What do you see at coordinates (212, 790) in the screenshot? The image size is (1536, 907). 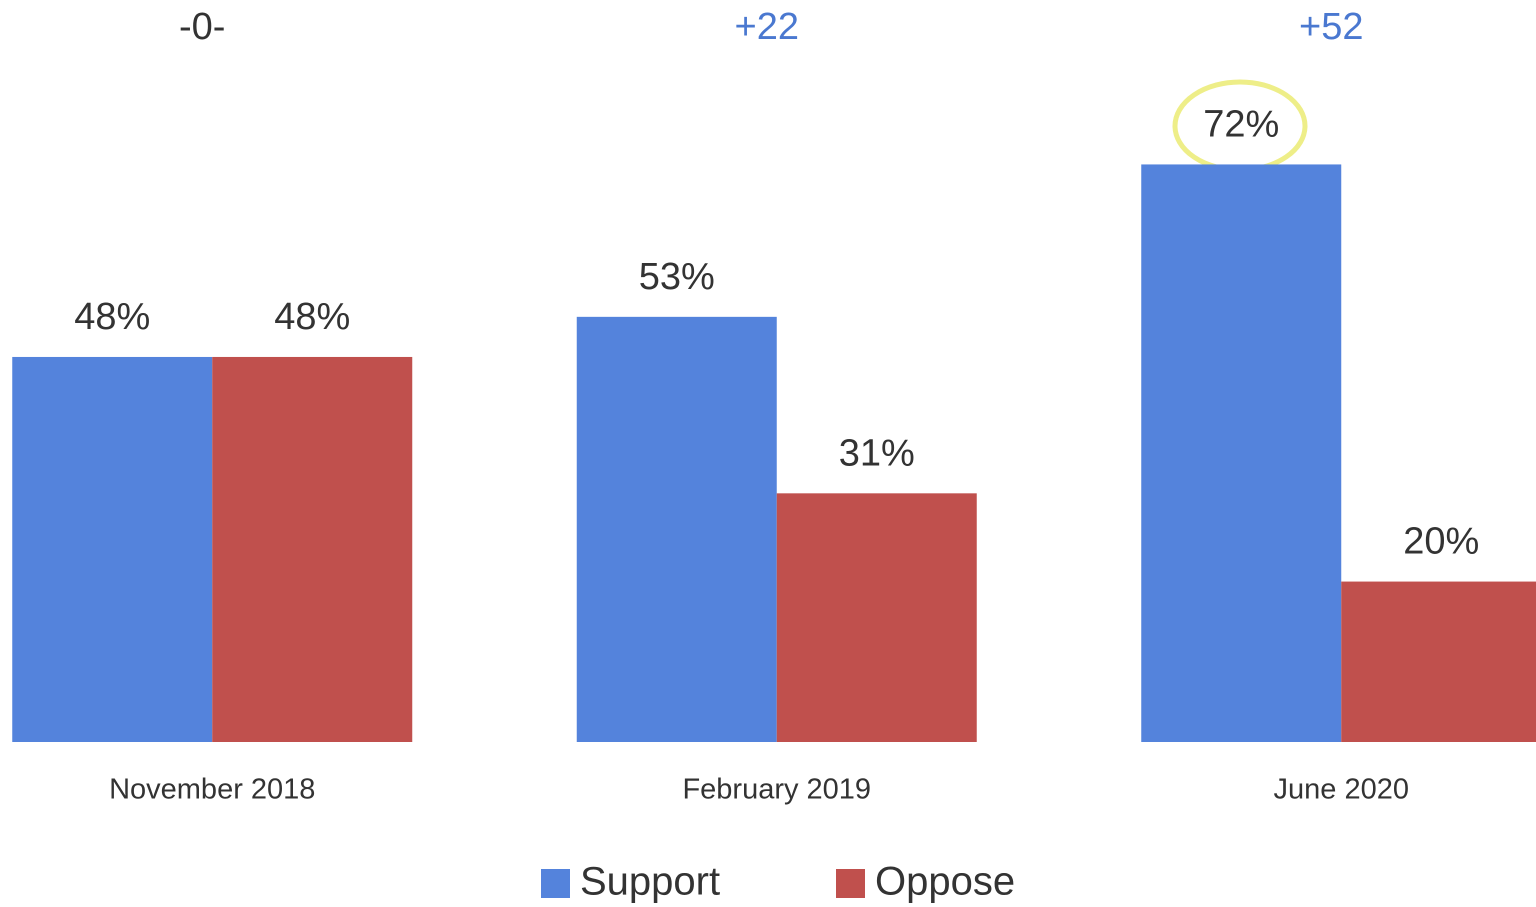 I see `x-tick-label: November 2018` at bounding box center [212, 790].